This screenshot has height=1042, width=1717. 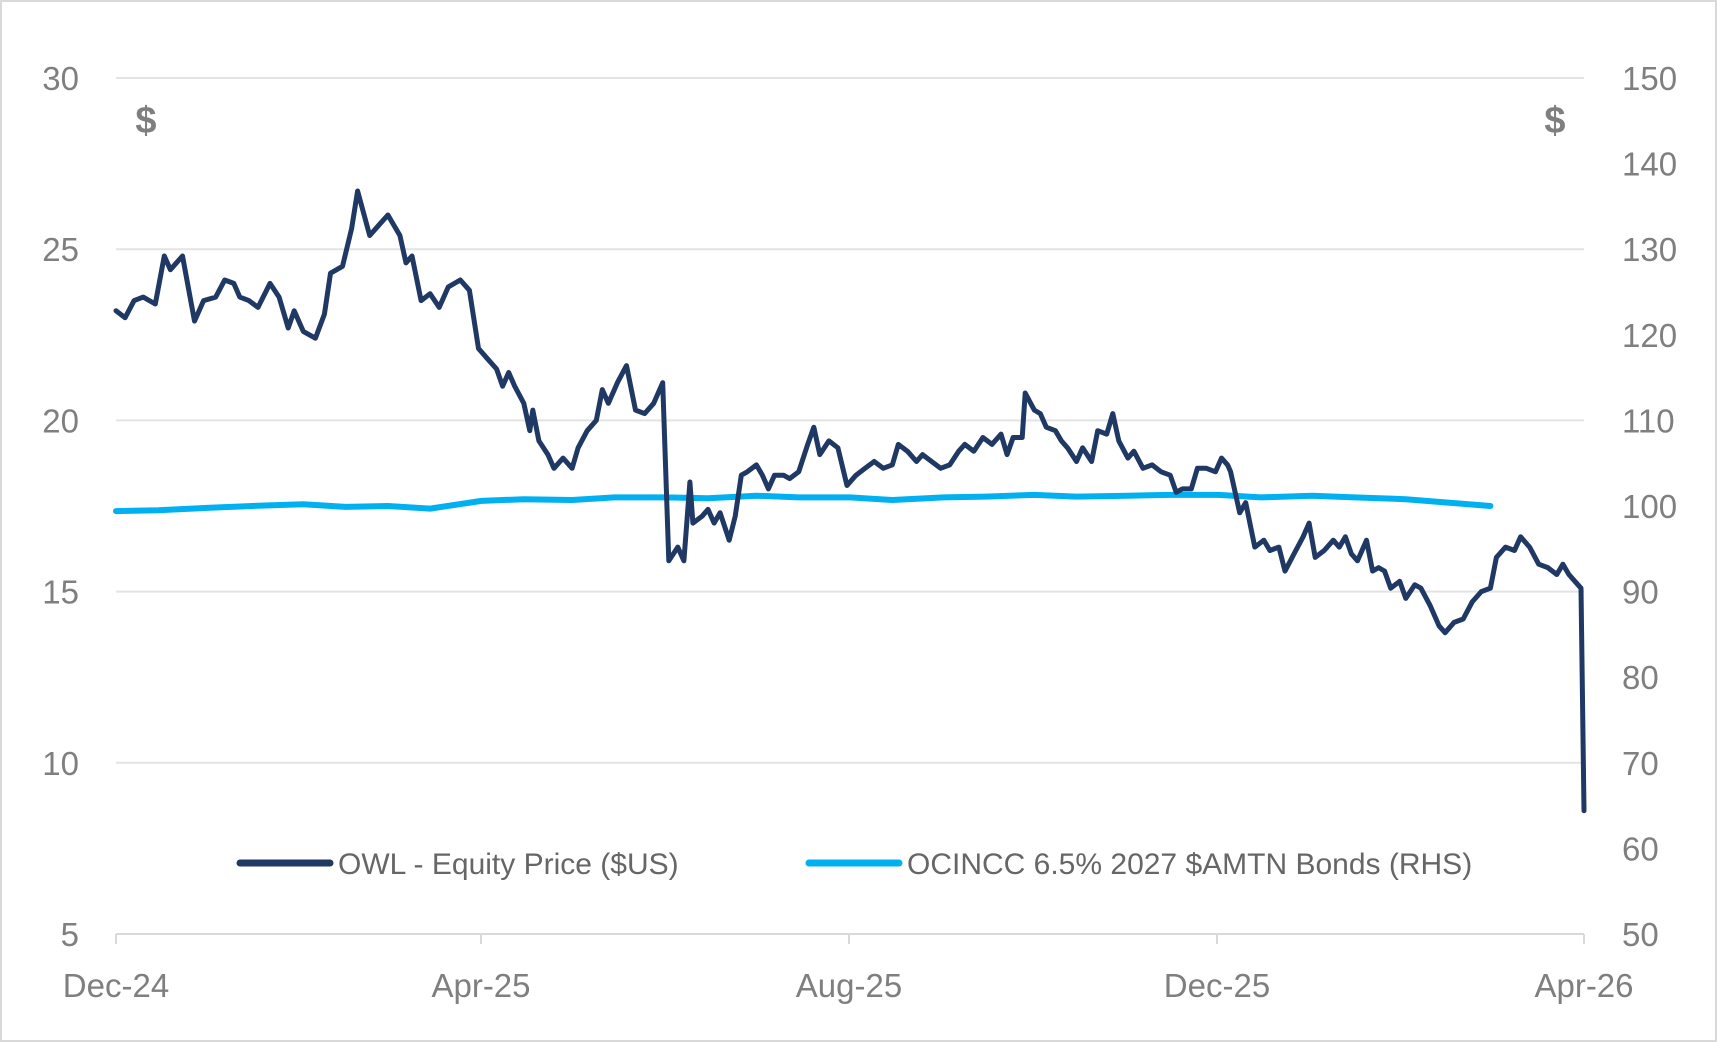 I want to click on y-right-tick-label: 130, so click(x=1649, y=249).